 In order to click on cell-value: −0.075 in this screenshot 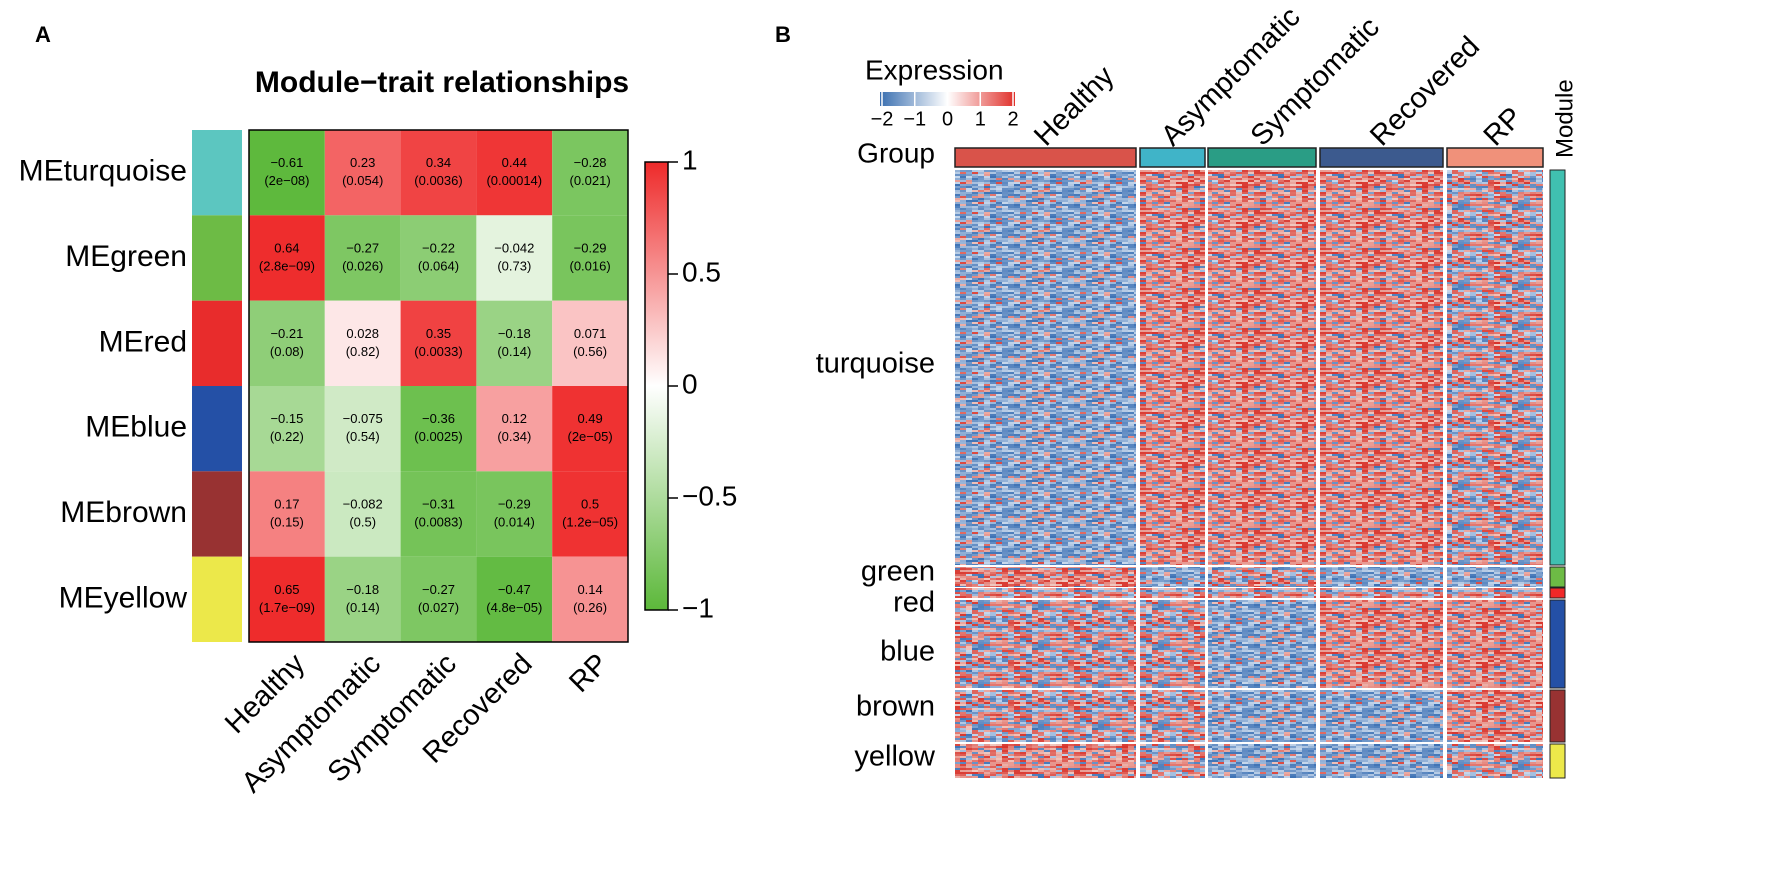, I will do `click(363, 418)`.